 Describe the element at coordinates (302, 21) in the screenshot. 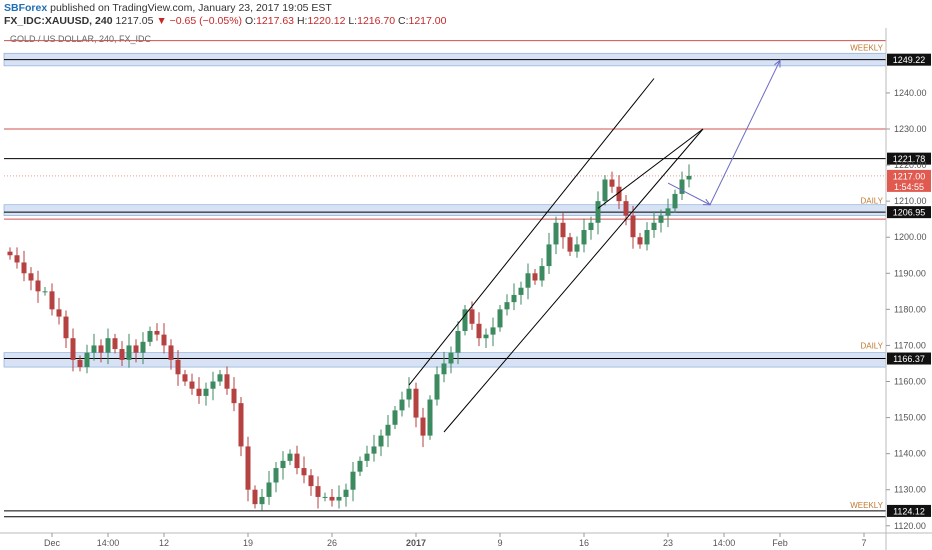

I see `high-label: H:` at that location.